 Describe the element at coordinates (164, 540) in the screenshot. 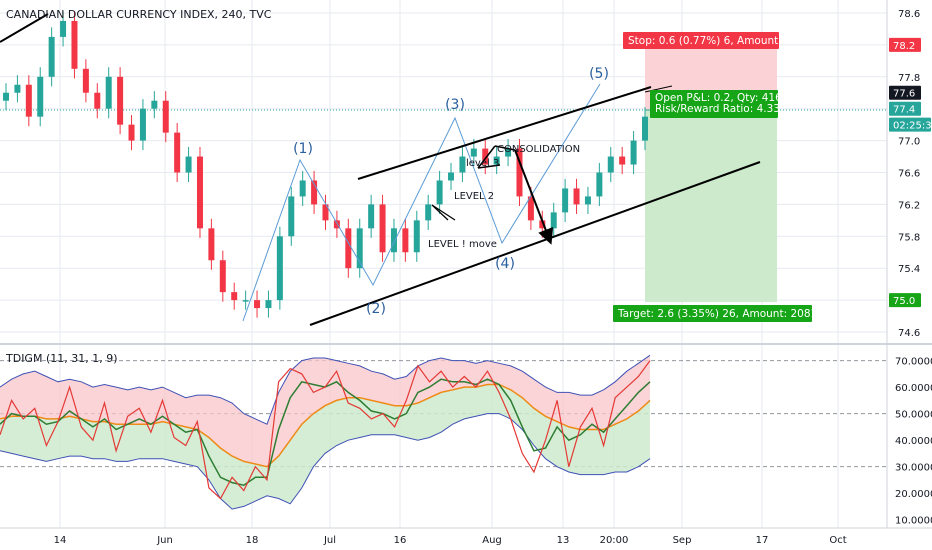

I see `time-tick-label: Jun` at that location.